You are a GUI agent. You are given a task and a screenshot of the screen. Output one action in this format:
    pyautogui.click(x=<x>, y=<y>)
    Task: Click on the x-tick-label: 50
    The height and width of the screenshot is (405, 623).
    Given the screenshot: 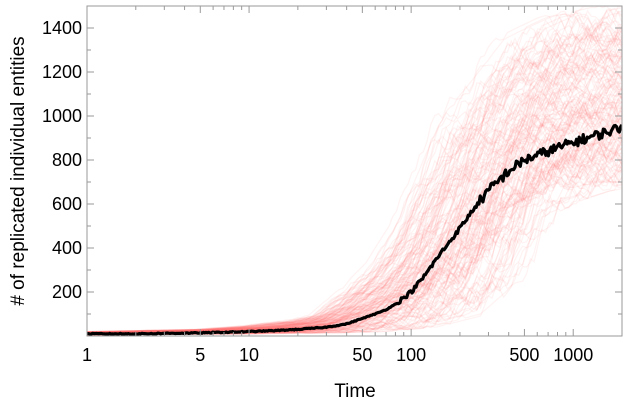 What is the action you would take?
    pyautogui.click(x=362, y=355)
    